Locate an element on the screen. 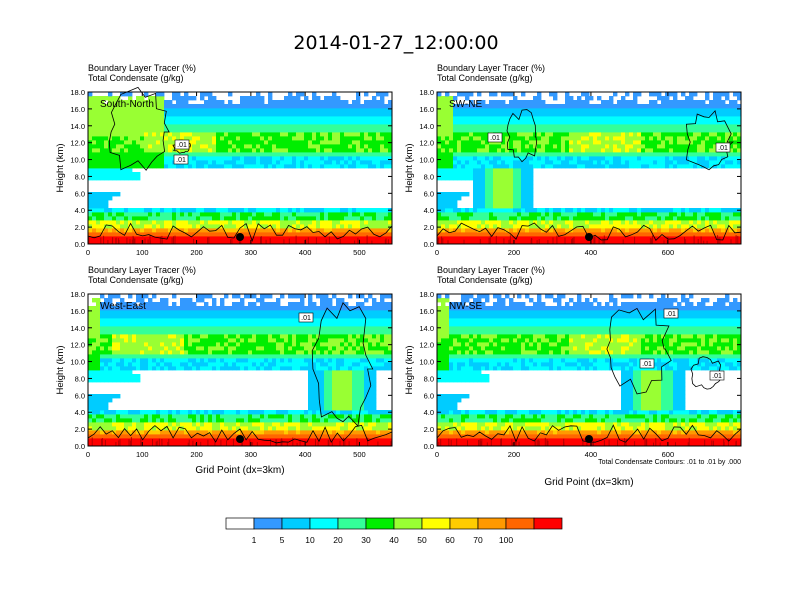  y-tick-label: 10.0 is located at coordinates (77, 160).